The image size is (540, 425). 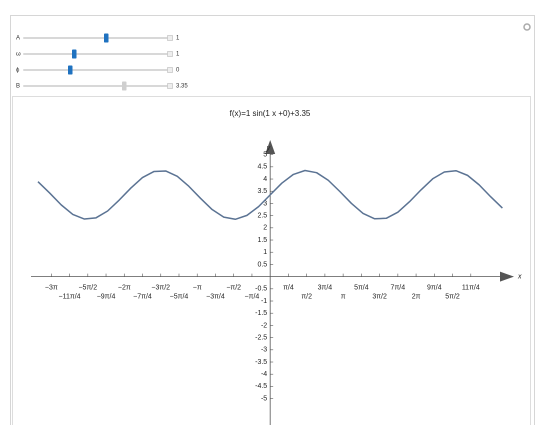 What do you see at coordinates (18, 39) in the screenshot?
I see `slider-label: A` at bounding box center [18, 39].